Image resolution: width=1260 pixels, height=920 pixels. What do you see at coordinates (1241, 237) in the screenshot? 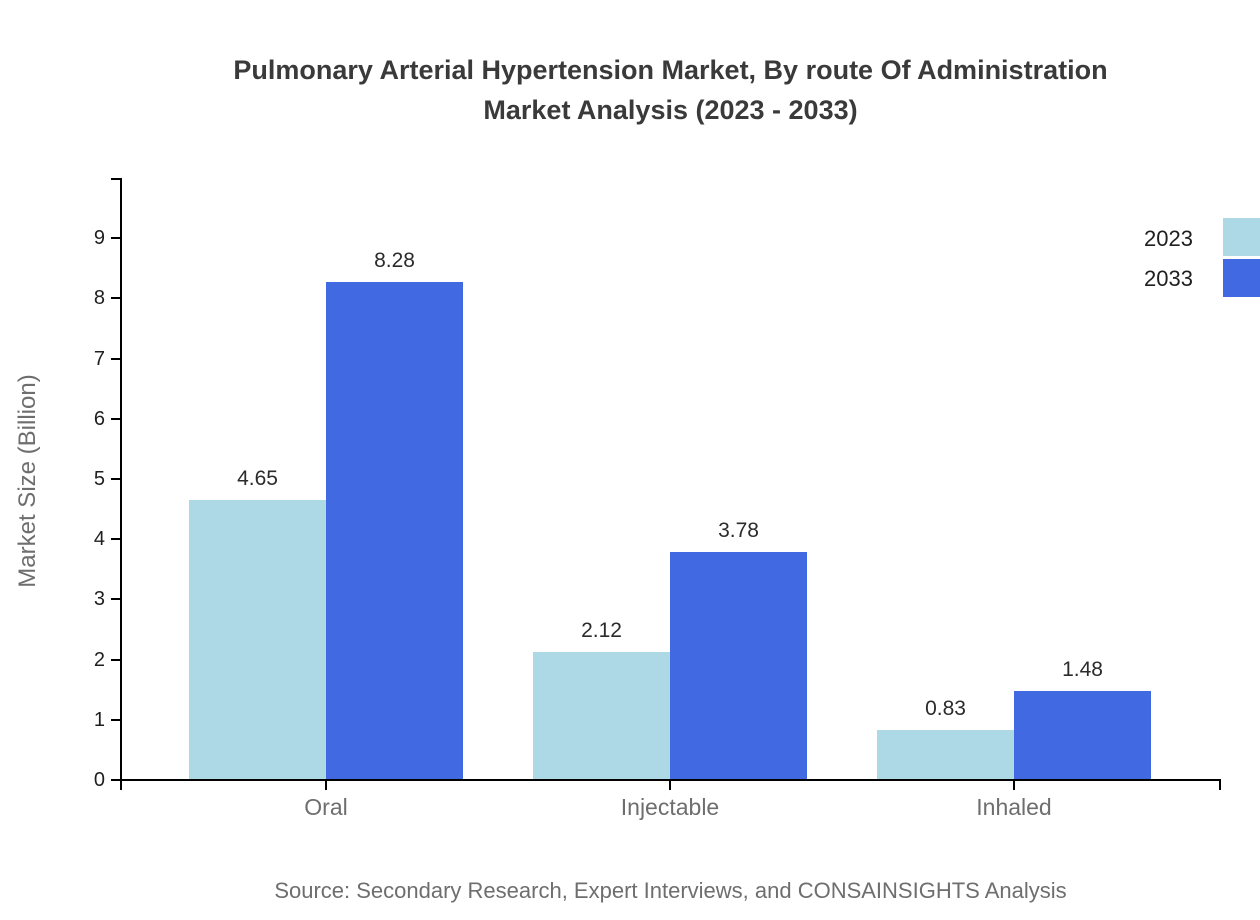
I see `legend-swatch-2023` at bounding box center [1241, 237].